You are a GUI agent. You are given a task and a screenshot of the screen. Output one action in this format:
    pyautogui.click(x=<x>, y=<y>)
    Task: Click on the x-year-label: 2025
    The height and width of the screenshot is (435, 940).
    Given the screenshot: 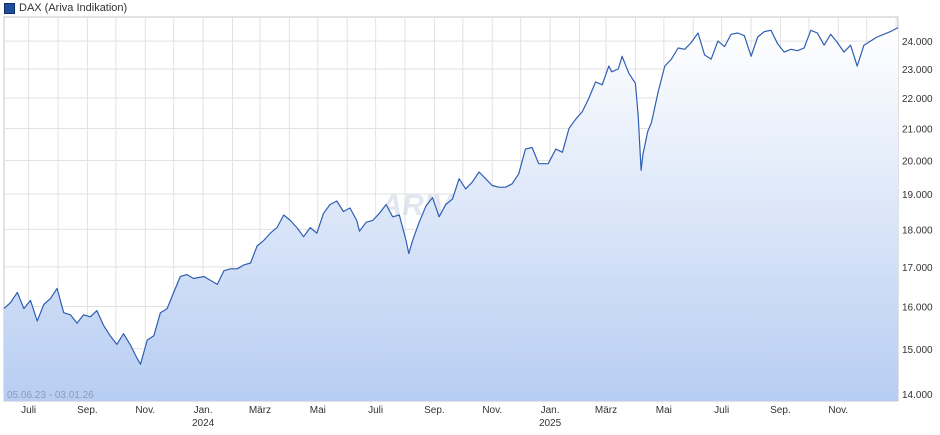 What is the action you would take?
    pyautogui.click(x=550, y=423)
    